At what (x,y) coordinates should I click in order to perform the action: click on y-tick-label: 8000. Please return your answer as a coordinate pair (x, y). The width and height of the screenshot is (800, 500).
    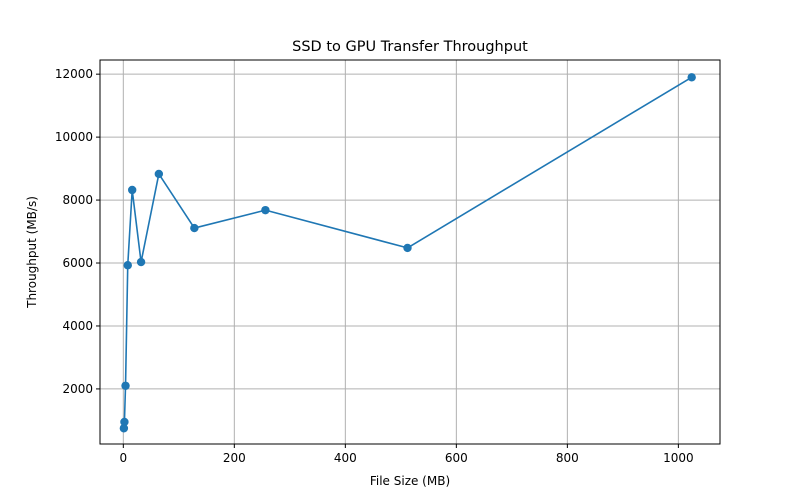
    Looking at the image, I should click on (77, 200).